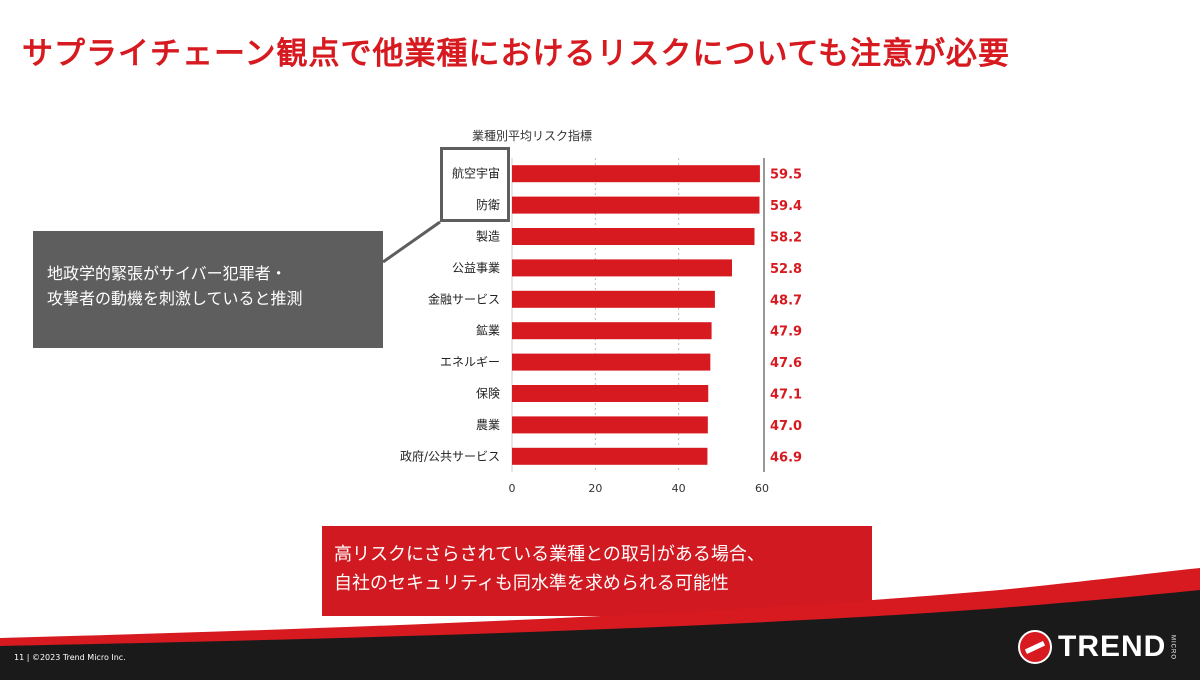  Describe the element at coordinates (512, 488) in the screenshot. I see `x-tick-label: 0` at that location.